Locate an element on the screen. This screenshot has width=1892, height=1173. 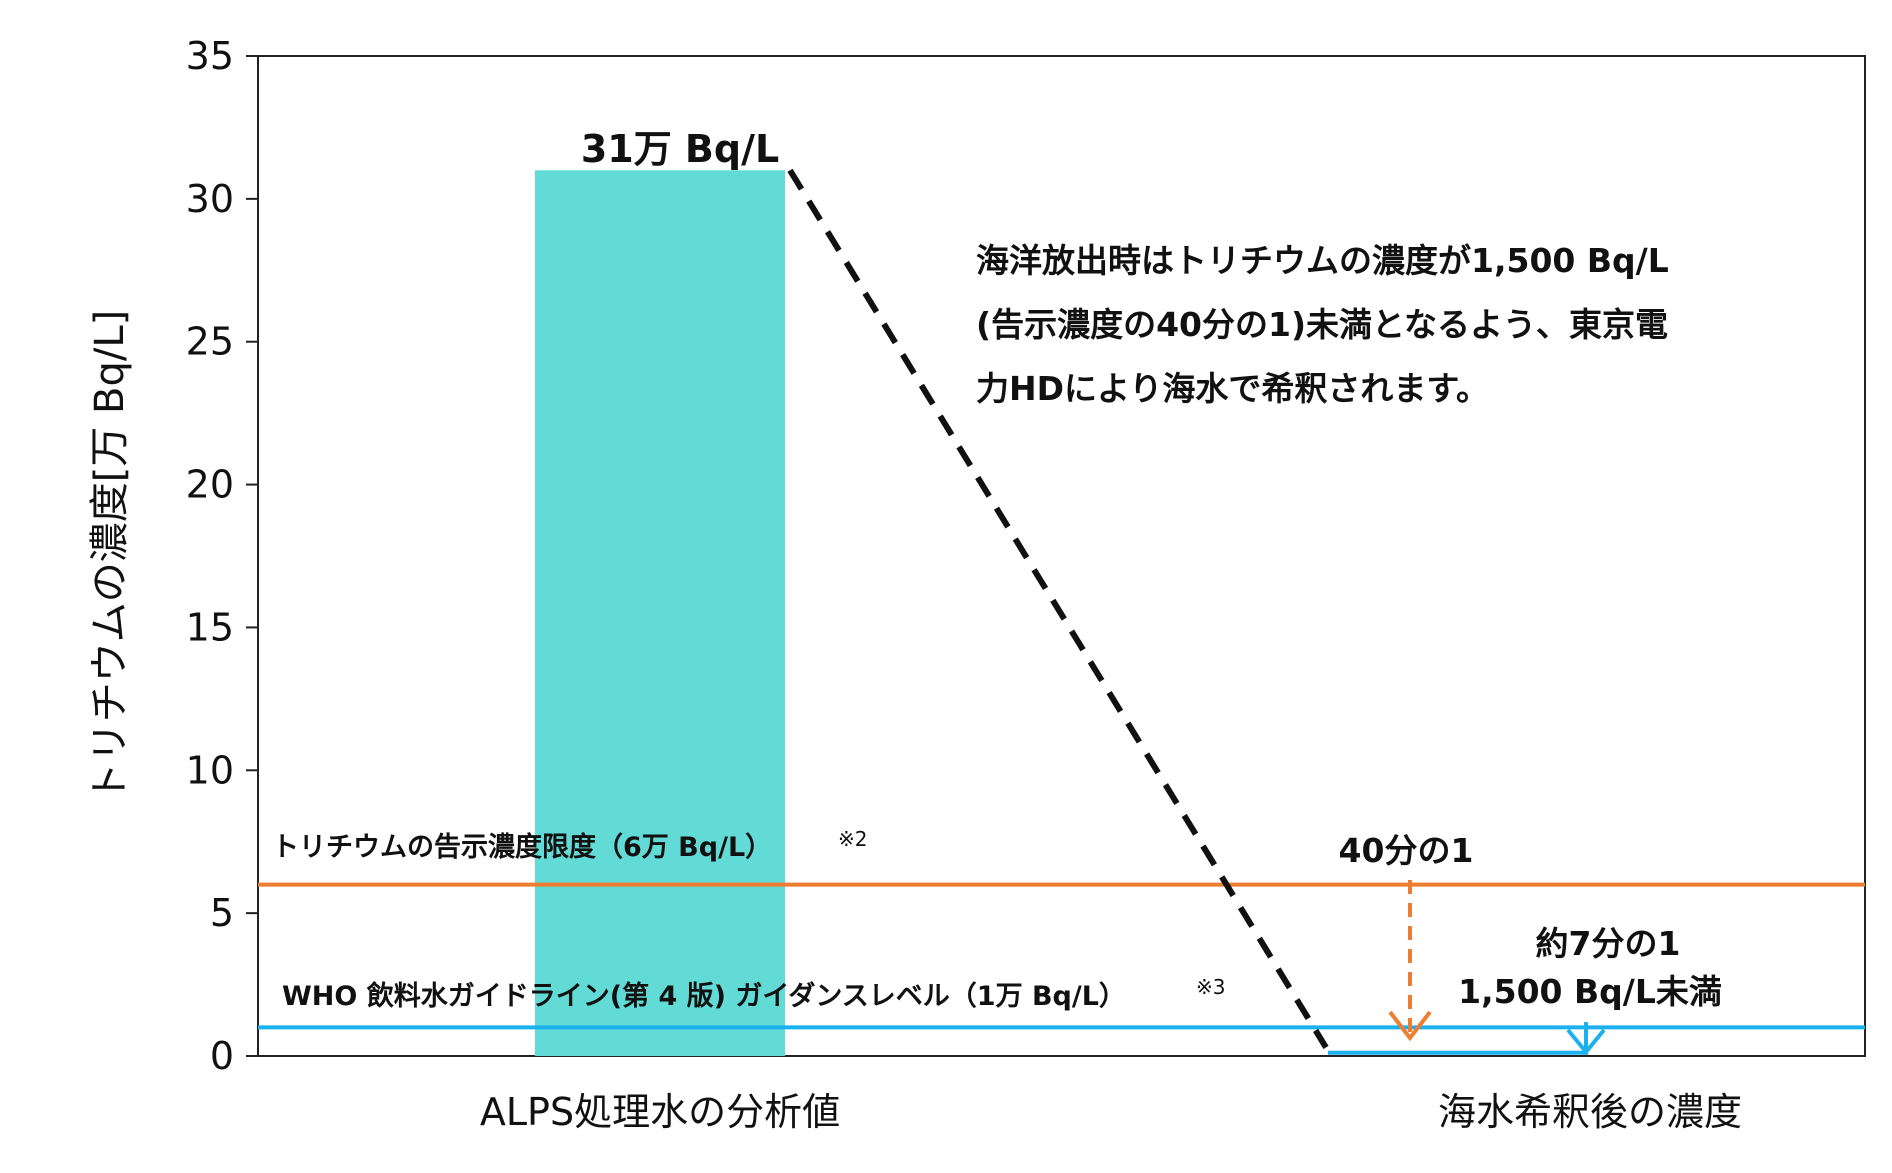
bar-after-dilution is located at coordinates (1458, 1052).